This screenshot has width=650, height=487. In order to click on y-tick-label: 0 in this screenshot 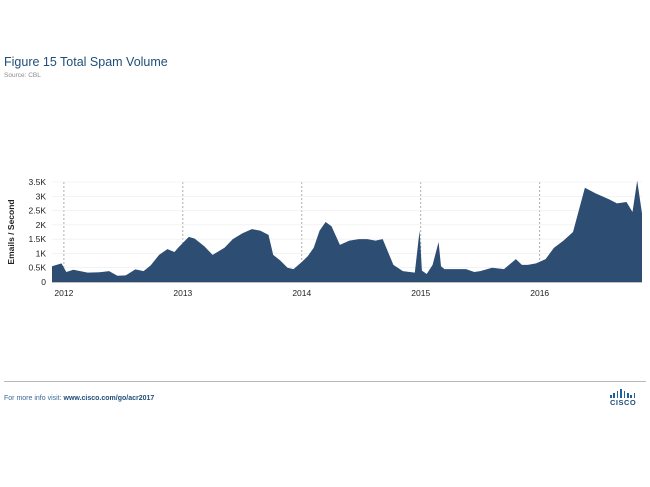, I will do `click(43, 282)`.